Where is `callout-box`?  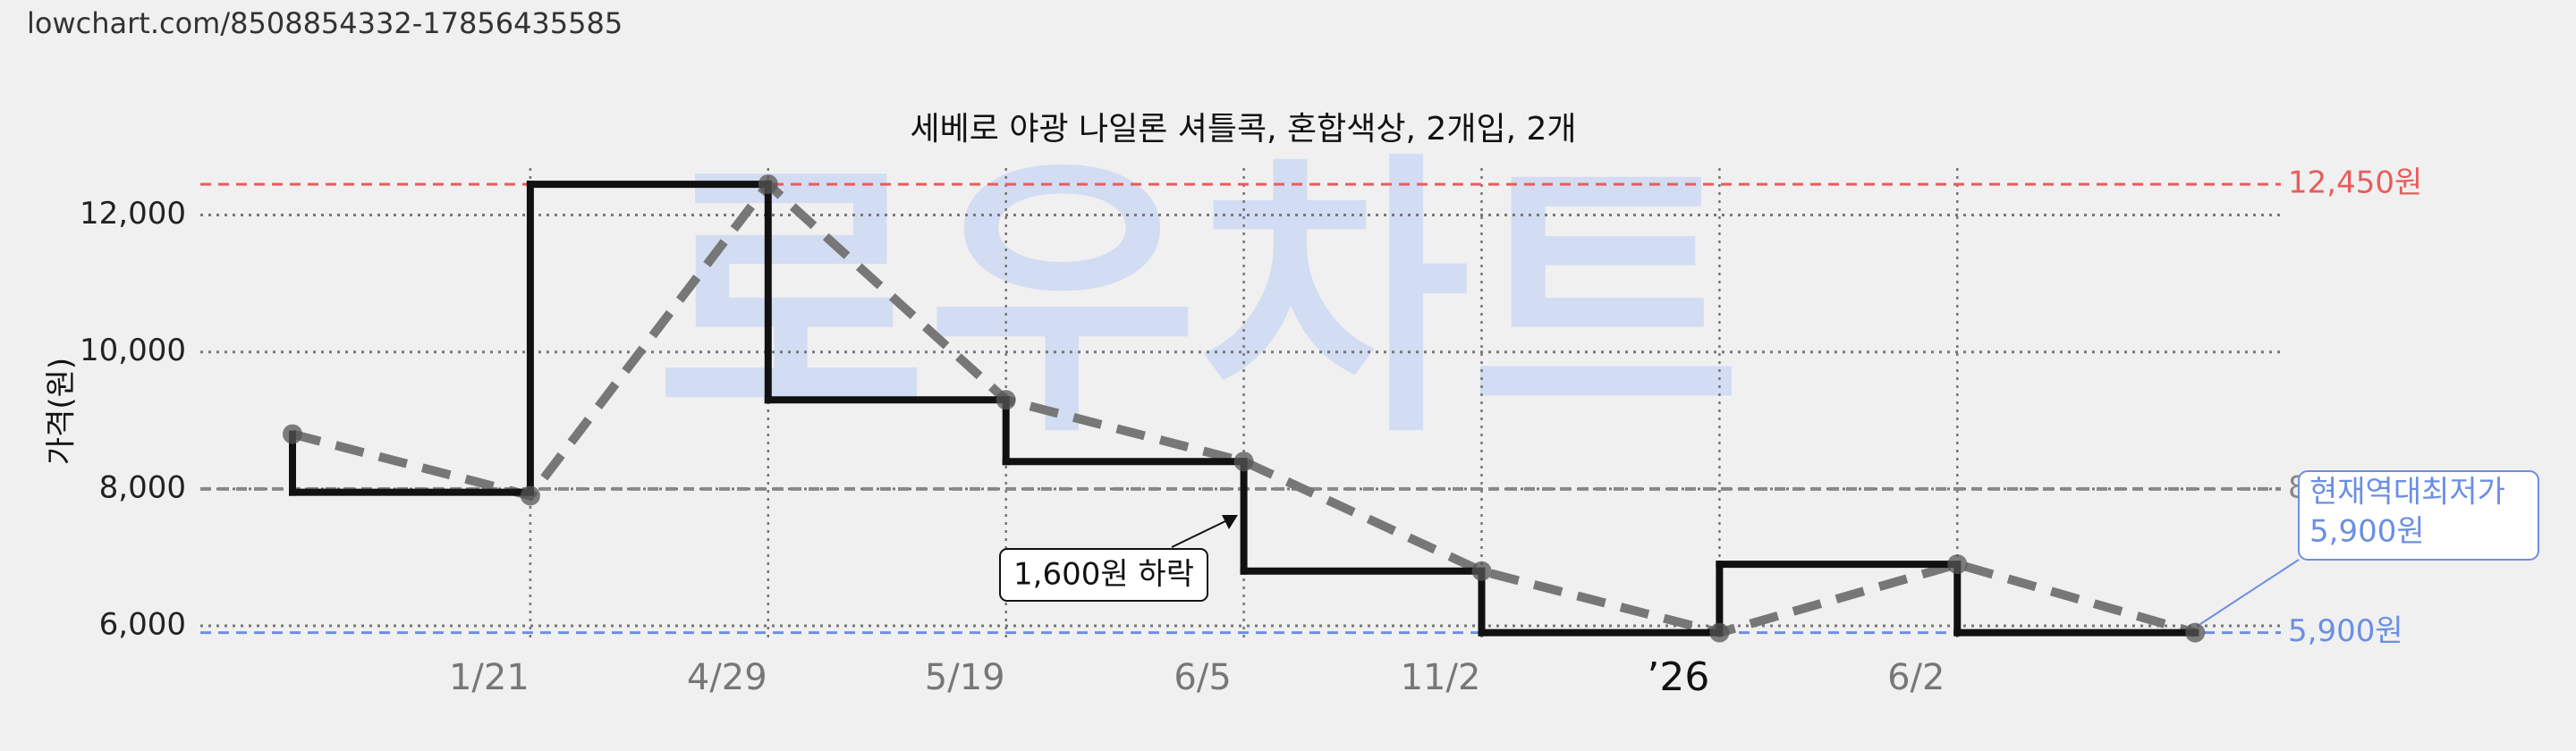 callout-box is located at coordinates (2418, 515).